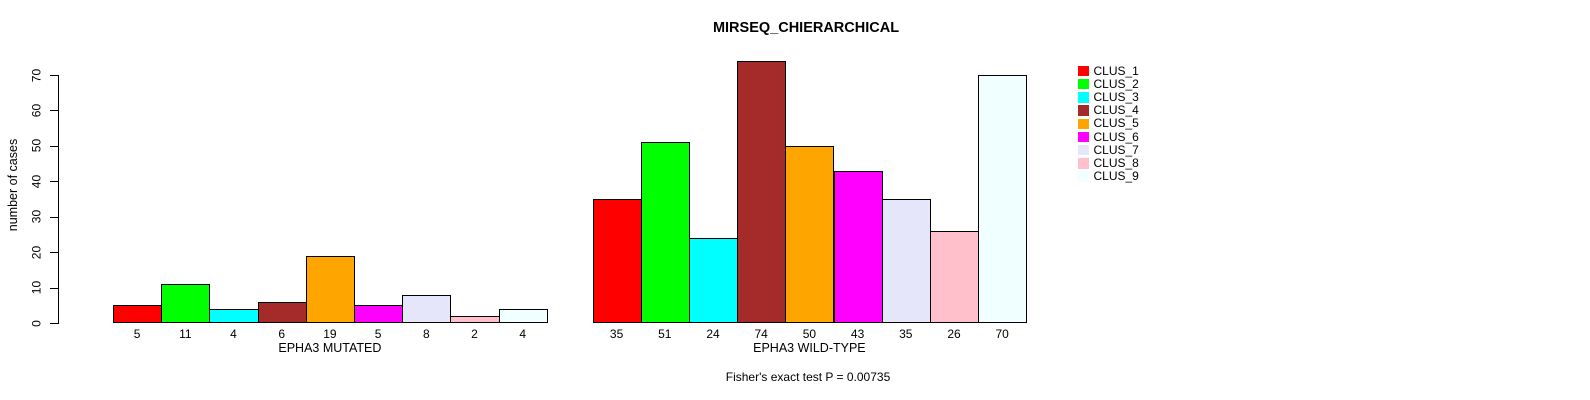  Describe the element at coordinates (806, 28) in the screenshot. I see `chart-title: MIRSEQ_CHIERARCHICAL` at that location.